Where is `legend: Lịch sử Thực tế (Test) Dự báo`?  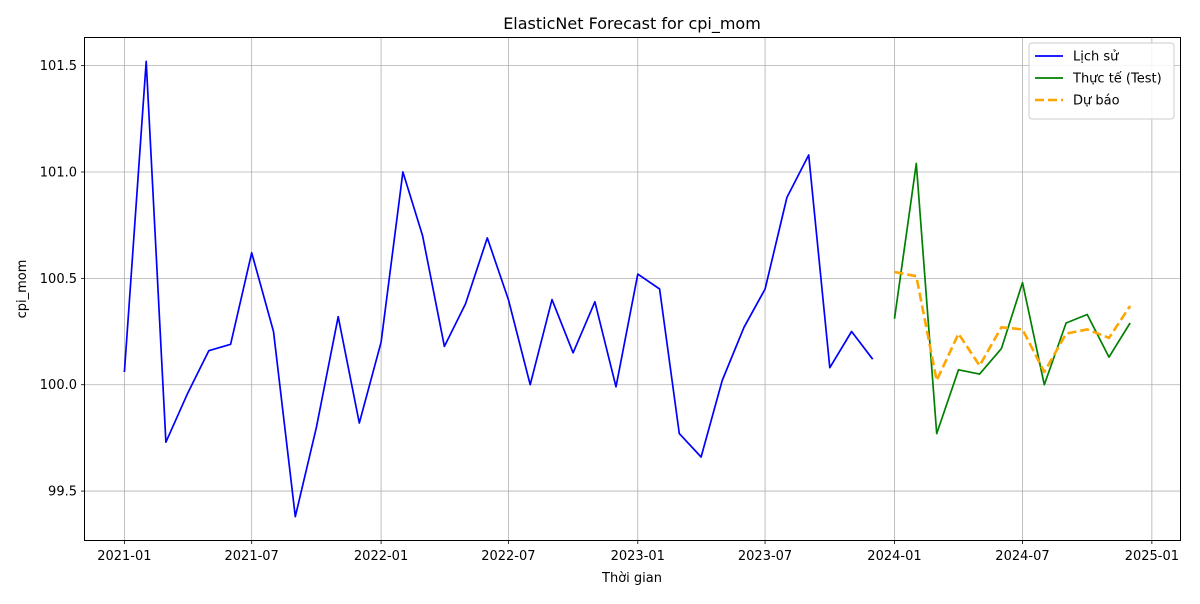
legend: Lịch sử Thực tế (Test) Dự báo is located at coordinates (1101, 81).